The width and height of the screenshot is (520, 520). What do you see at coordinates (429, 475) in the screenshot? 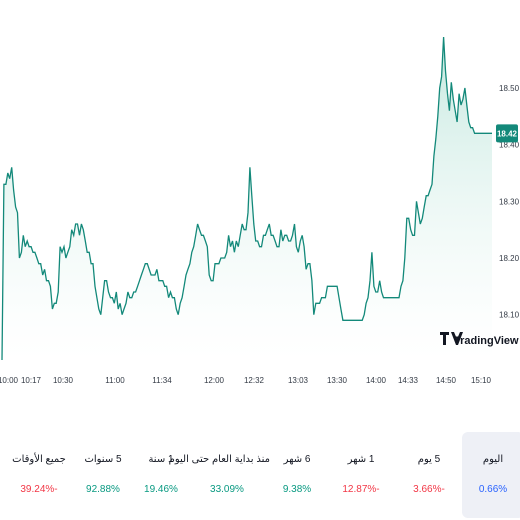
I see `performance-period-button: 5 يوم 3.66%-` at bounding box center [429, 475].